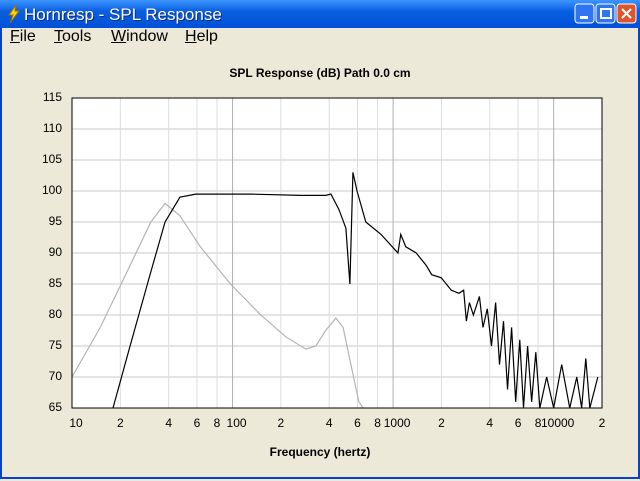 Image resolution: width=640 pixels, height=481 pixels. I want to click on app-icon, so click(14, 14).